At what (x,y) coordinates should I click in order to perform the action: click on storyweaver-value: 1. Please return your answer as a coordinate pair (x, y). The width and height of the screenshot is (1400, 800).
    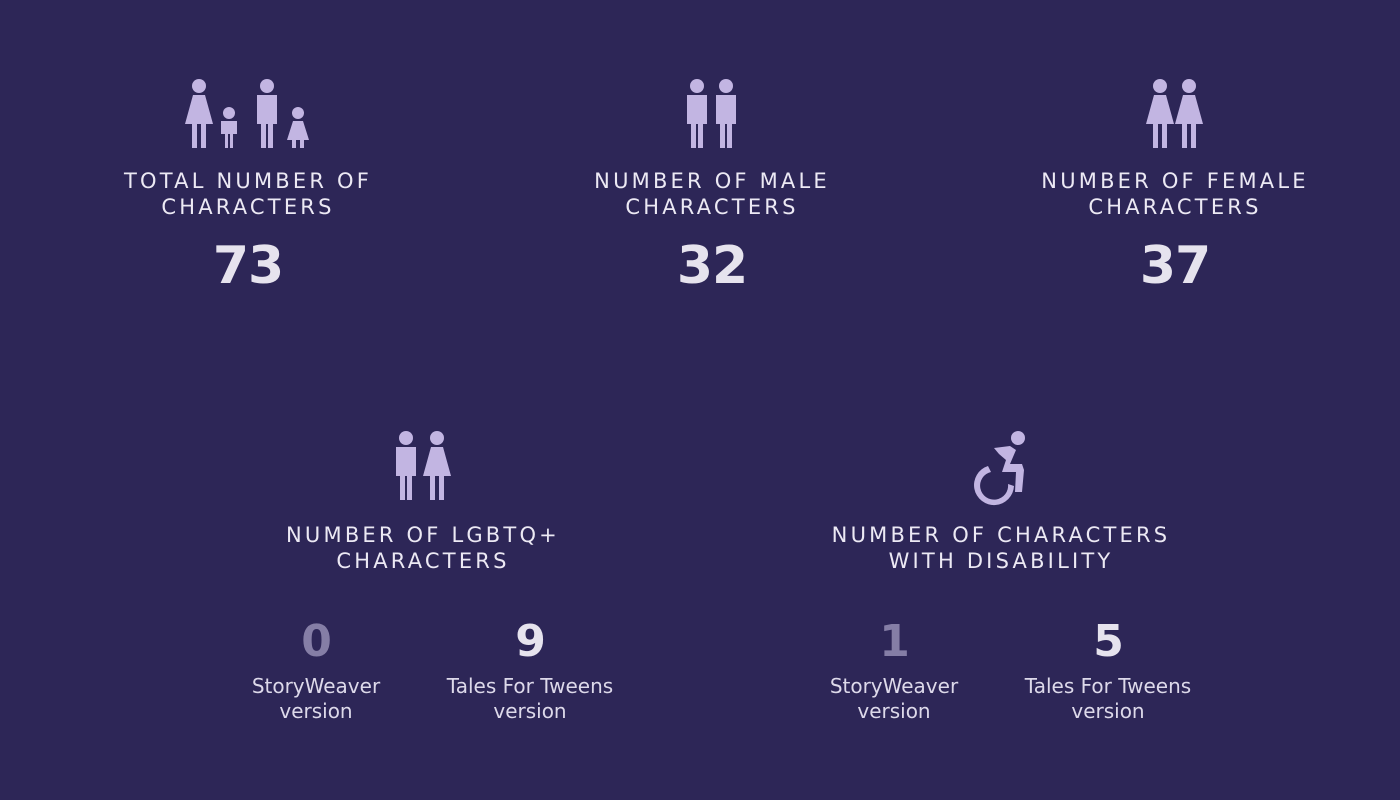
    Looking at the image, I should click on (894, 641).